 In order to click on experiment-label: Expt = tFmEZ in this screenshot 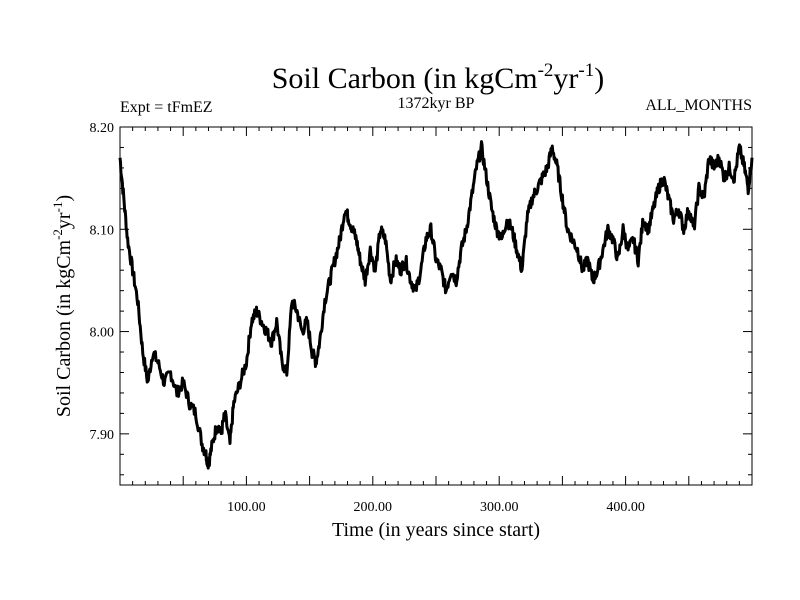, I will do `click(166, 107)`.